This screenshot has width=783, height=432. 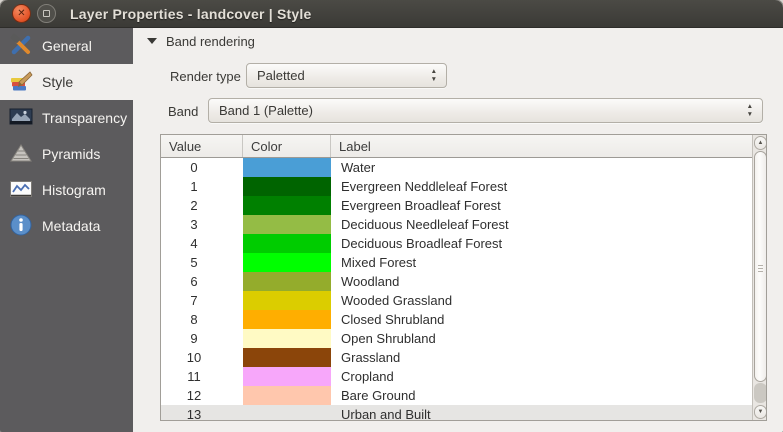 What do you see at coordinates (346, 75) in the screenshot?
I see `render-type-combobox: Paletted ▲ ▼` at bounding box center [346, 75].